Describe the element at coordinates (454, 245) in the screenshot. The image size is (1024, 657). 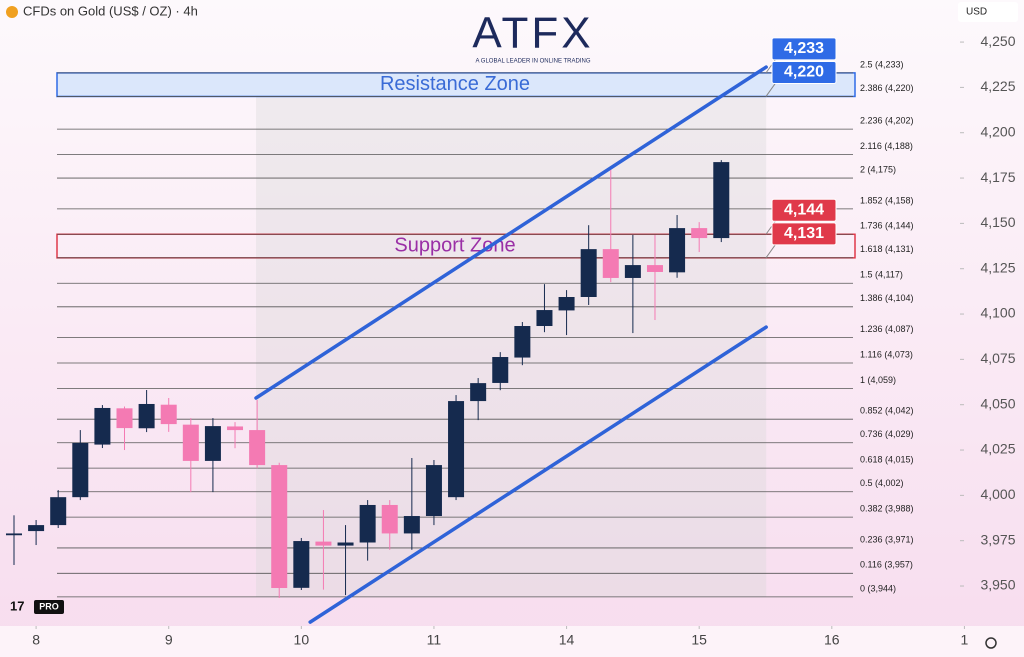
I see `zone-label: Support Zone` at that location.